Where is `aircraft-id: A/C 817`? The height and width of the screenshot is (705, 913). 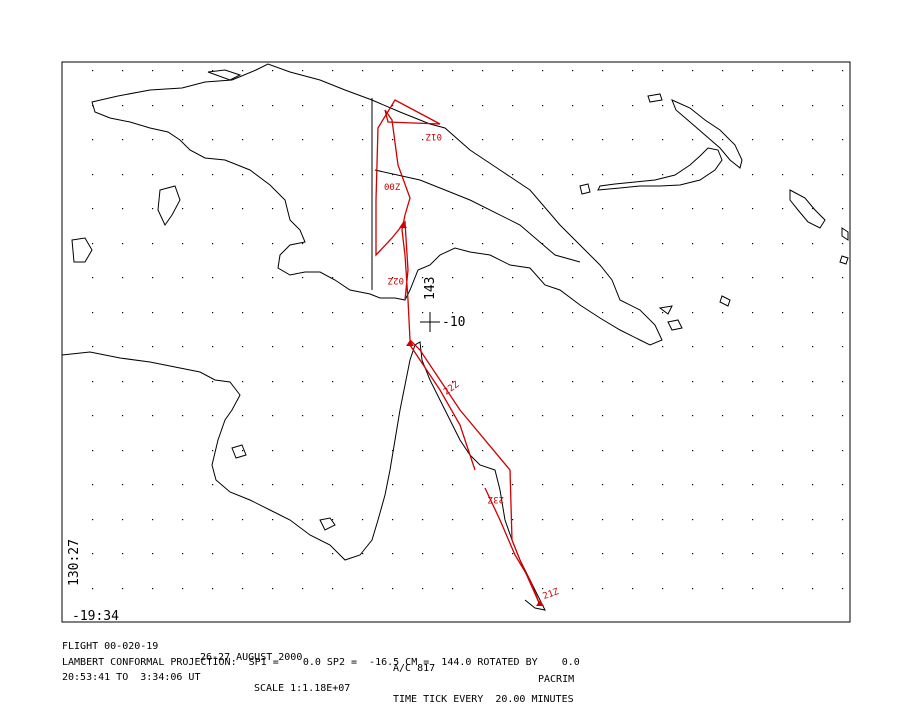 aircraft-id: A/C 817 is located at coordinates (414, 668).